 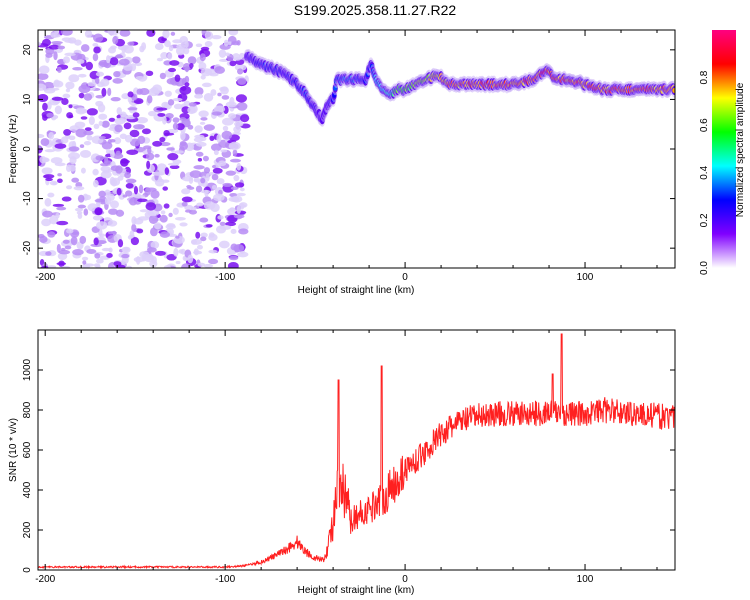 I want to click on x-tick-label: -200, so click(x=45, y=579).